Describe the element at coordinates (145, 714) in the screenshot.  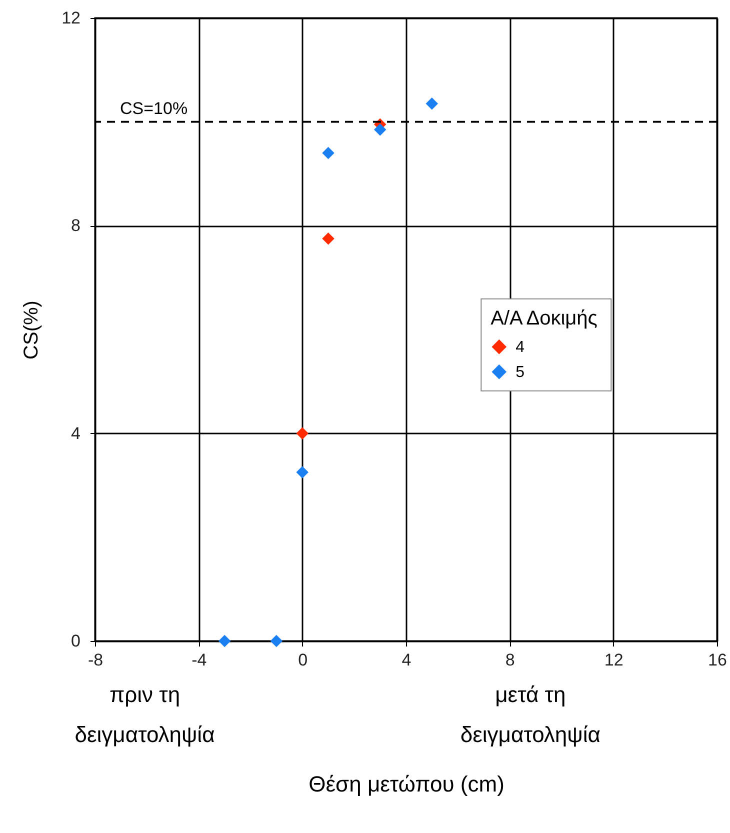
I see `text: πριν τη δειγματοληψία` at that location.